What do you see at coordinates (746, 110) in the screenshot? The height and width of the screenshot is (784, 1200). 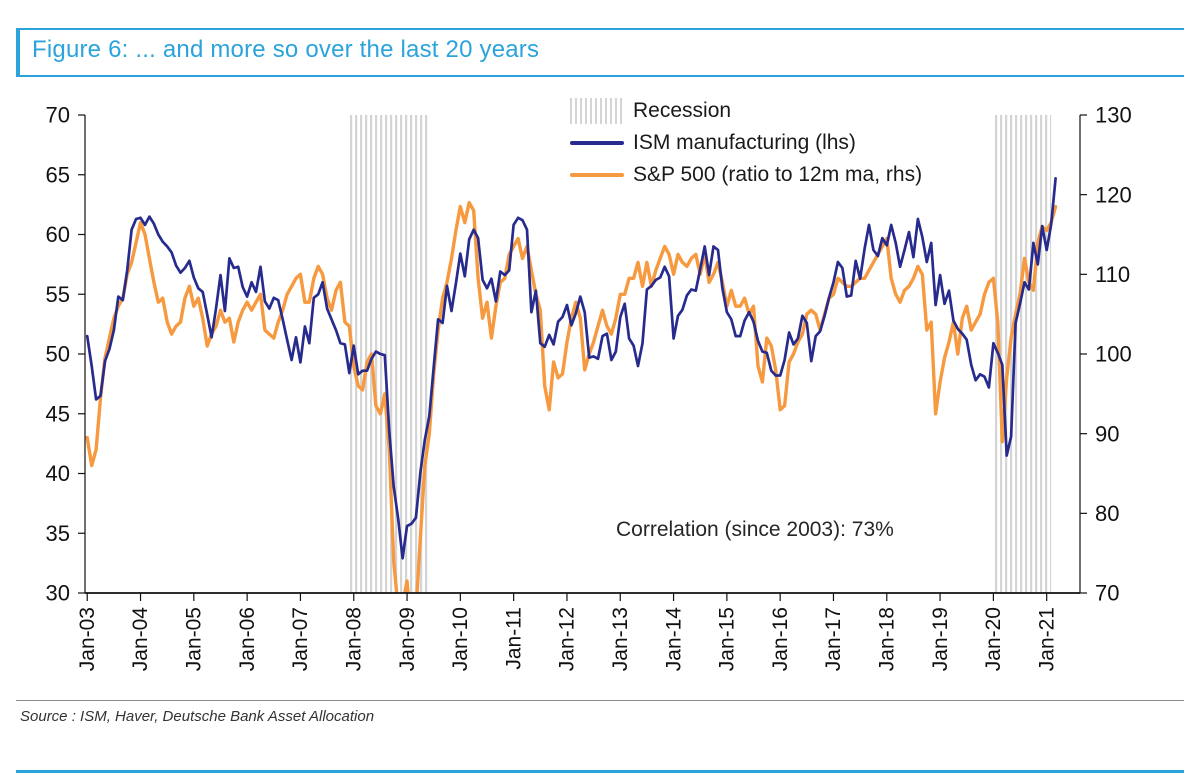 I see `legend-item-recession: Recession` at bounding box center [746, 110].